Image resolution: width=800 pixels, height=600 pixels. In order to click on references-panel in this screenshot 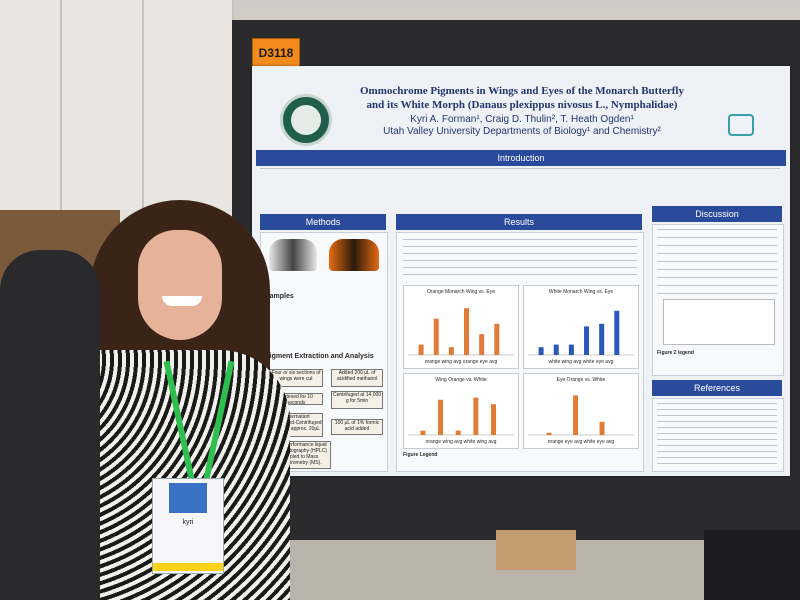, I will do `click(718, 435)`.